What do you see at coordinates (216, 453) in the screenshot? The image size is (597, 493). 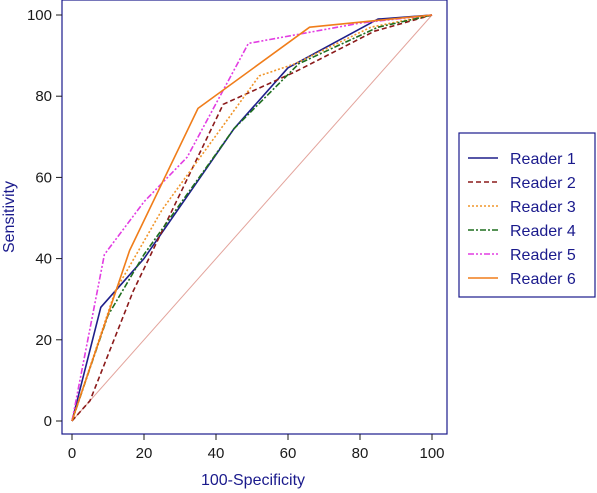 I see `x-tick-label: 40` at bounding box center [216, 453].